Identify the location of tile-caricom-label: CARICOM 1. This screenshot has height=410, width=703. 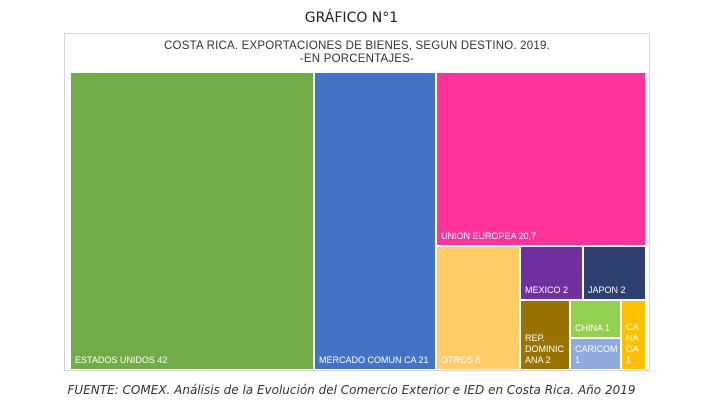
(596, 354).